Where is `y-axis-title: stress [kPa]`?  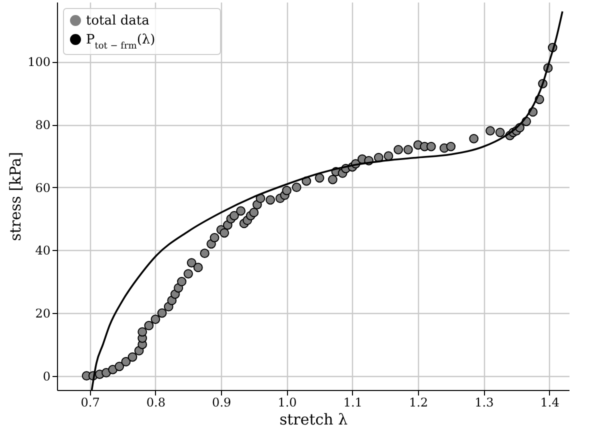 y-axis-title: stress [kPa] is located at coordinates (15, 197).